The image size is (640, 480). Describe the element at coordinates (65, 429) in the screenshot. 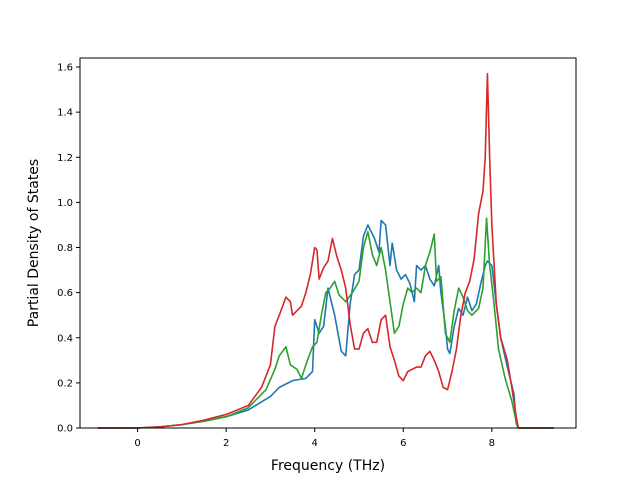

I see `y-tick-label: 0.0` at that location.